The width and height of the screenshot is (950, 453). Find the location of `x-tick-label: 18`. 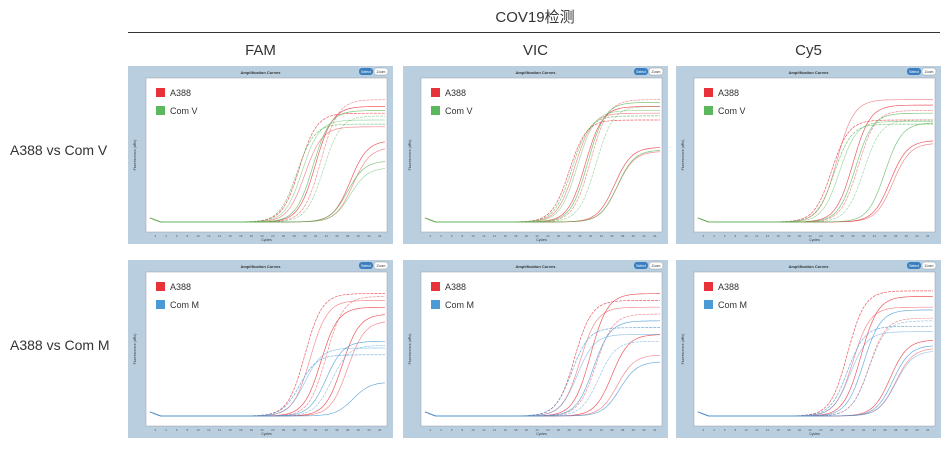

x-tick-label: 18 is located at coordinates (241, 236).